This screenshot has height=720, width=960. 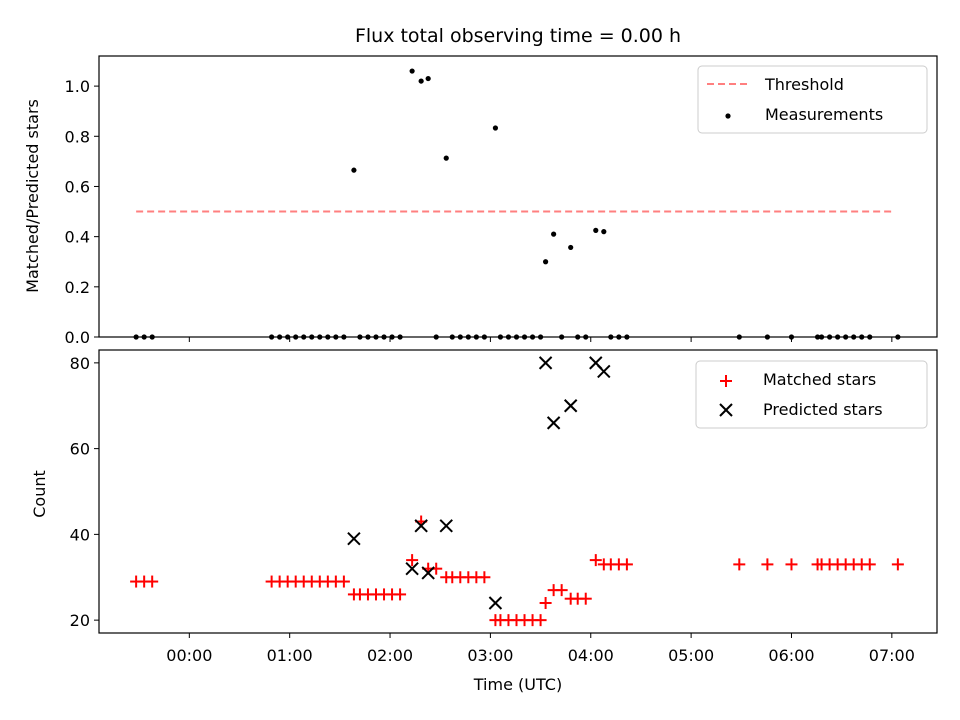 What do you see at coordinates (517, 684) in the screenshot?
I see `x-axis-label: Time (UTC)` at bounding box center [517, 684].